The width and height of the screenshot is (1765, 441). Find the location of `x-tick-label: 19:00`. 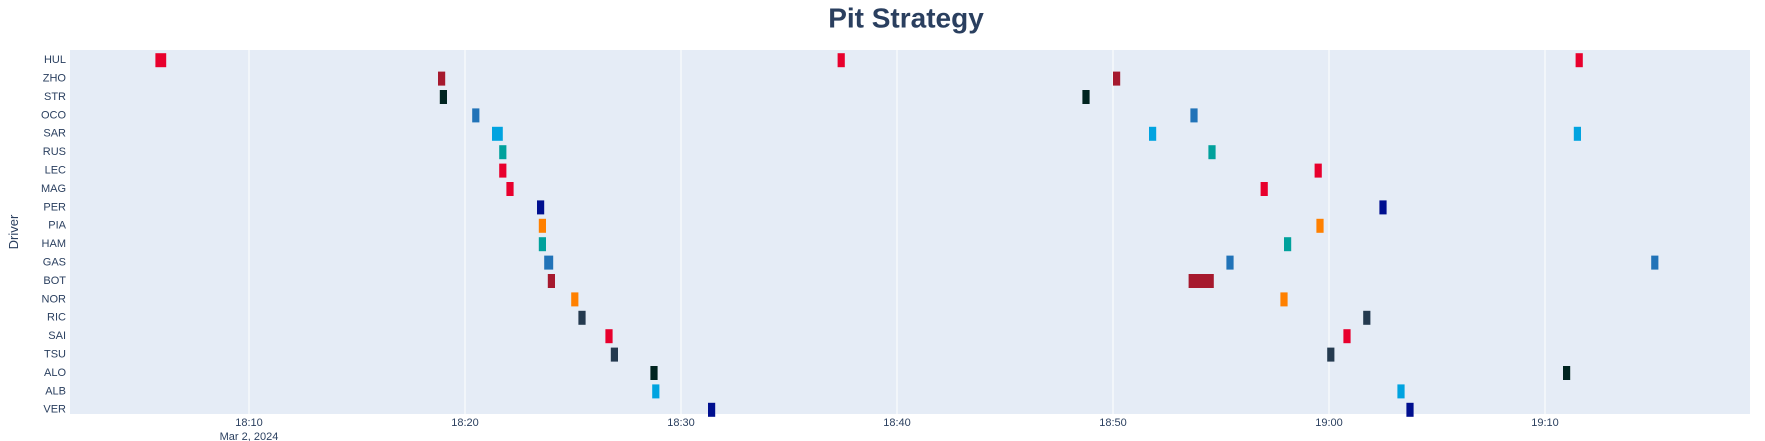

x-tick-label: 19:00 is located at coordinates (1329, 423).